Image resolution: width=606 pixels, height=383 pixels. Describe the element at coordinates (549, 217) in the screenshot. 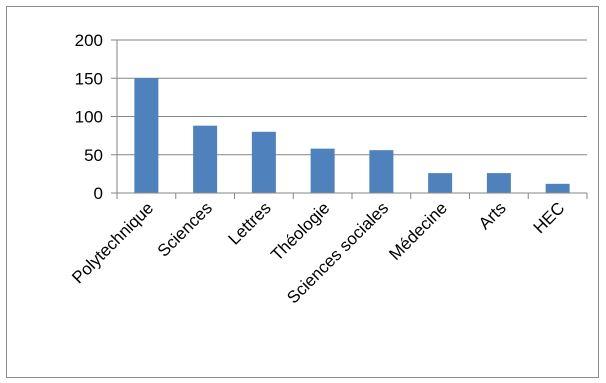

I see `x-category-label: HEC` at that location.